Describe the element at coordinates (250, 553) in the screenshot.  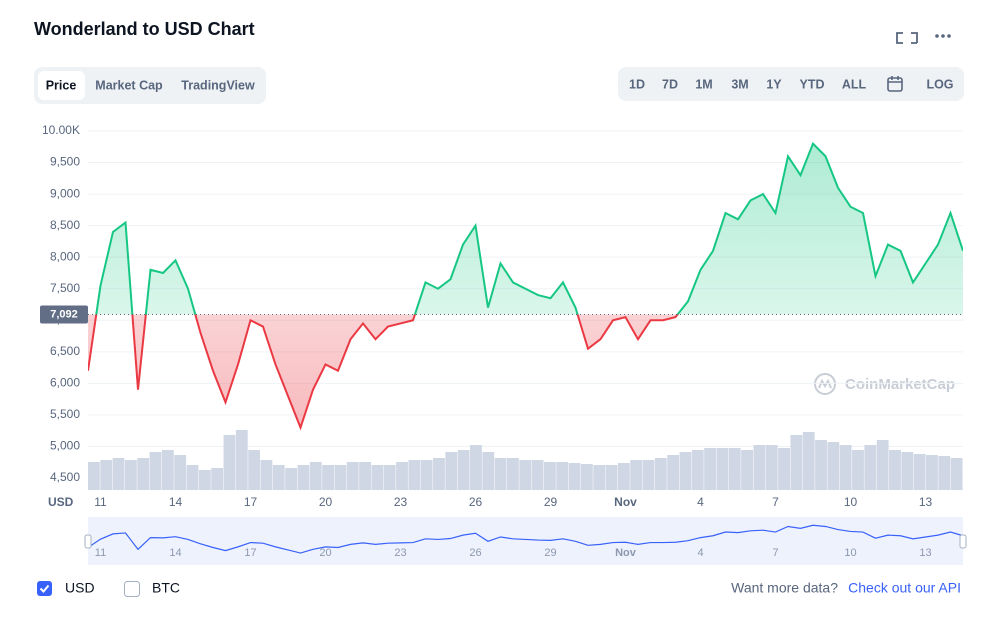
I see `navigator-tick-label: 17` at that location.